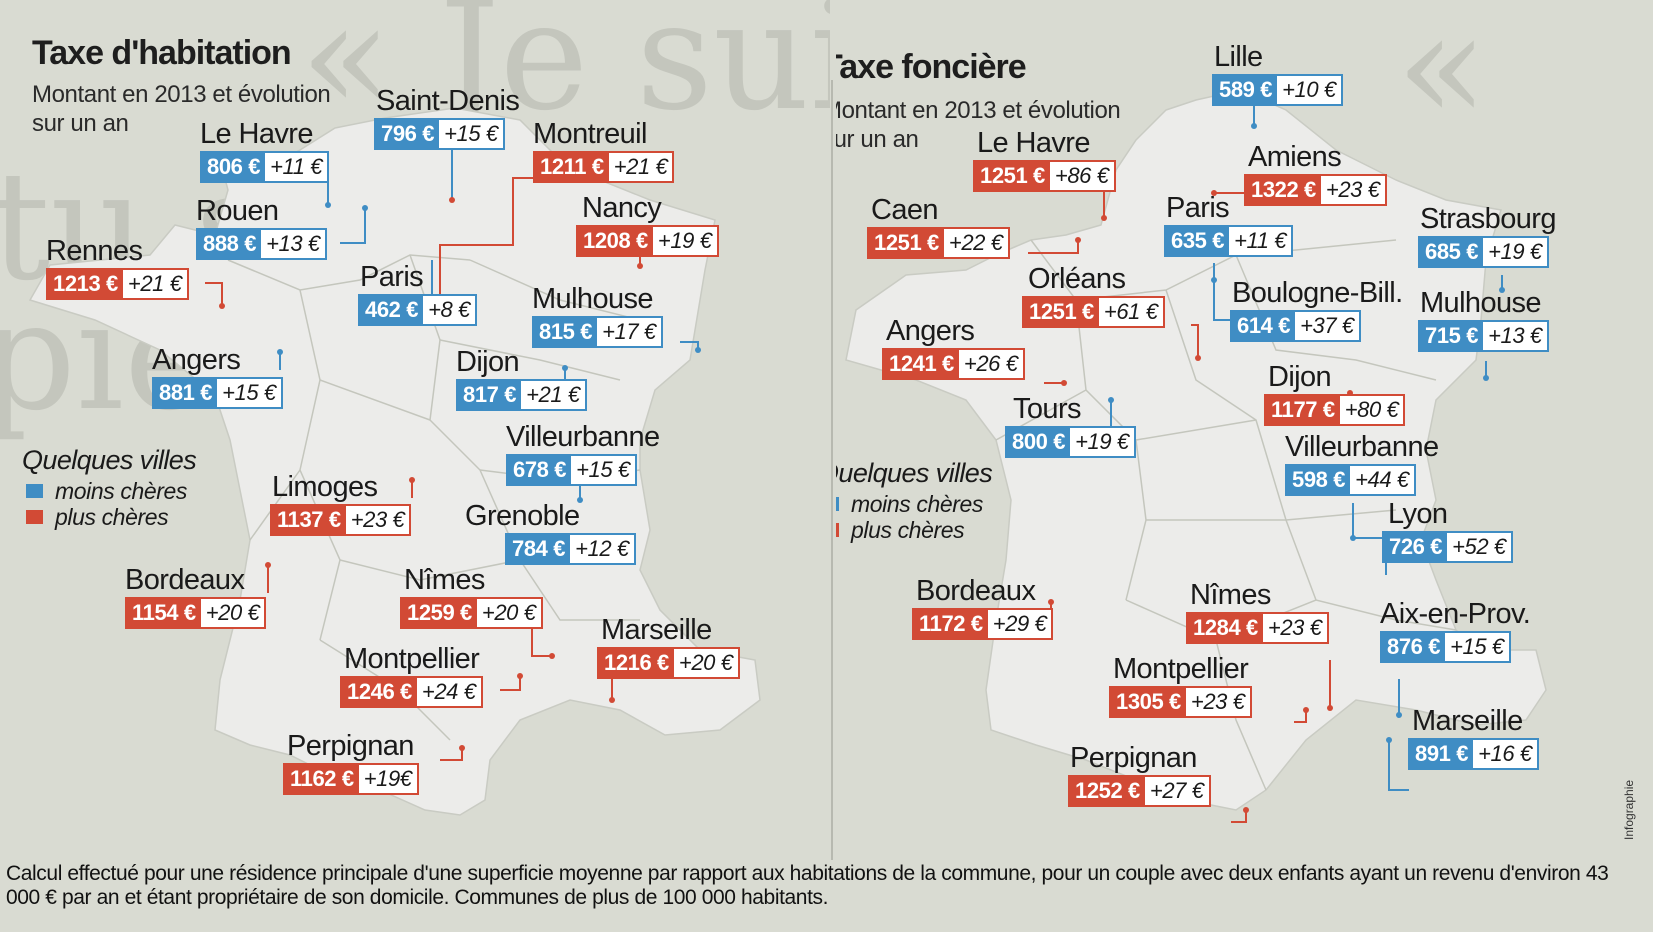  I want to click on tax-chip: 1162 € +19€, so click(351, 779).